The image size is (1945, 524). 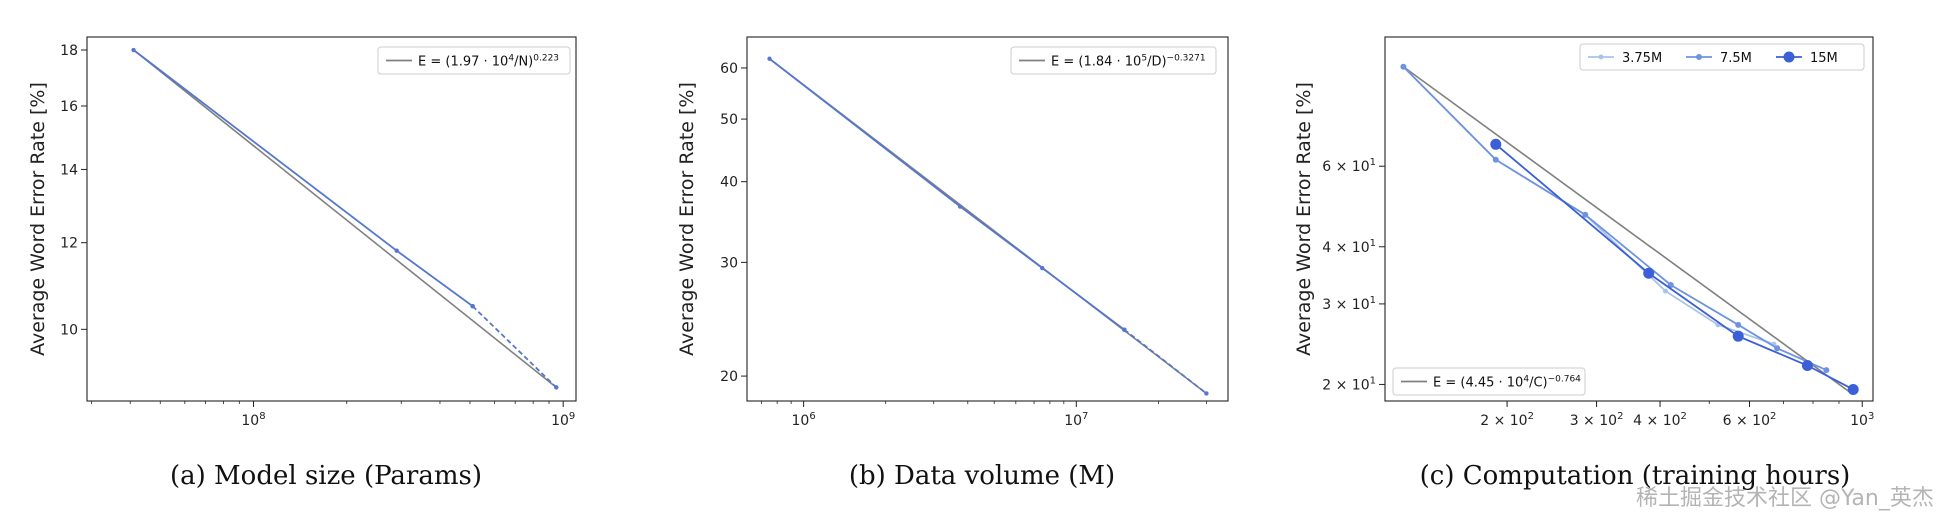 What do you see at coordinates (1597, 420) in the screenshot?
I see `x-tick-label: 3 × 10²` at bounding box center [1597, 420].